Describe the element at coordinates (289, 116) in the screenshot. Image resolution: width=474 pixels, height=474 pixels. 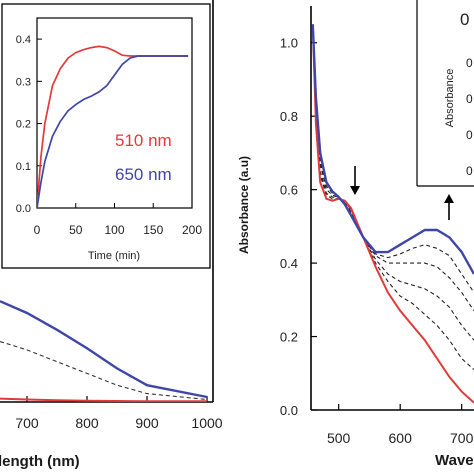
I see `right-main-y-tick-label: 0.8` at that location.